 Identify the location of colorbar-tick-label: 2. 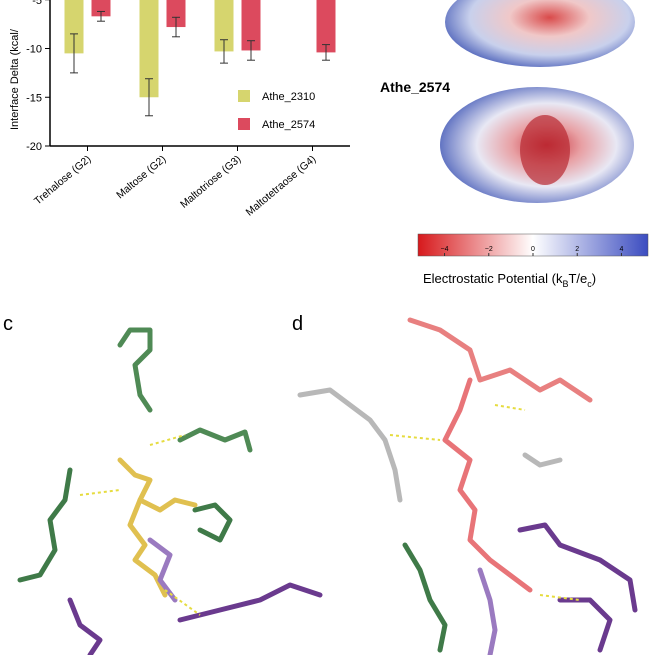
(577, 249).